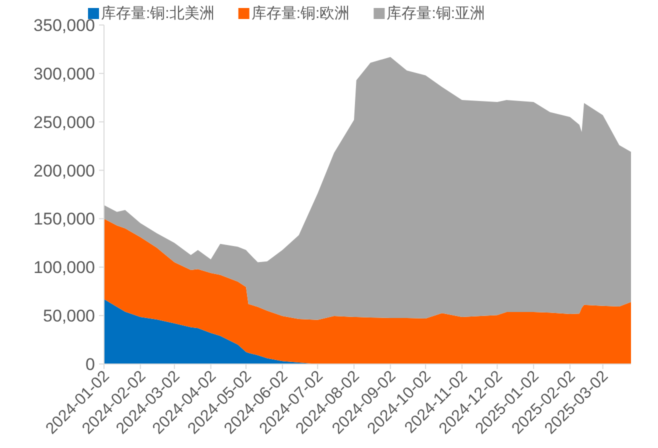  What do you see at coordinates (69, 316) in the screenshot?
I see `y-tick-label: 50,000` at bounding box center [69, 316].